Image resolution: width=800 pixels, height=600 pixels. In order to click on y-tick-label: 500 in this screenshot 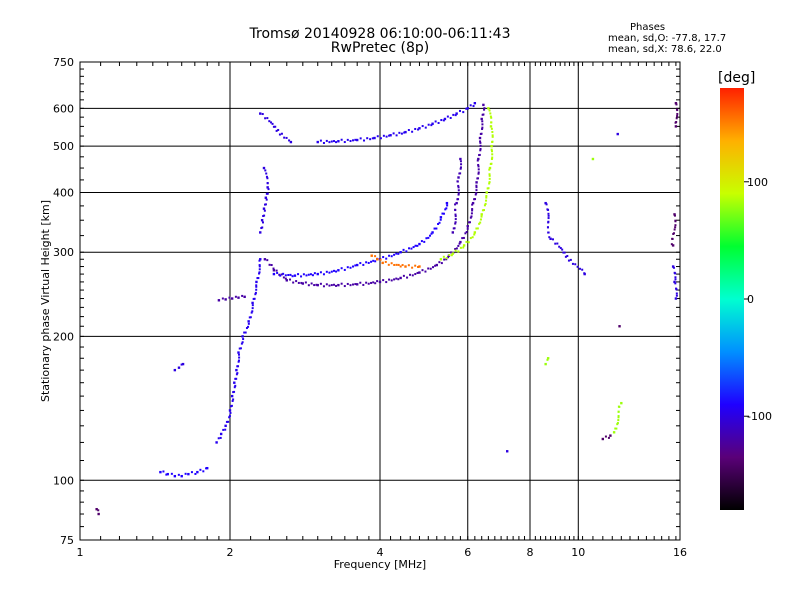, I will do `click(63, 146)`.